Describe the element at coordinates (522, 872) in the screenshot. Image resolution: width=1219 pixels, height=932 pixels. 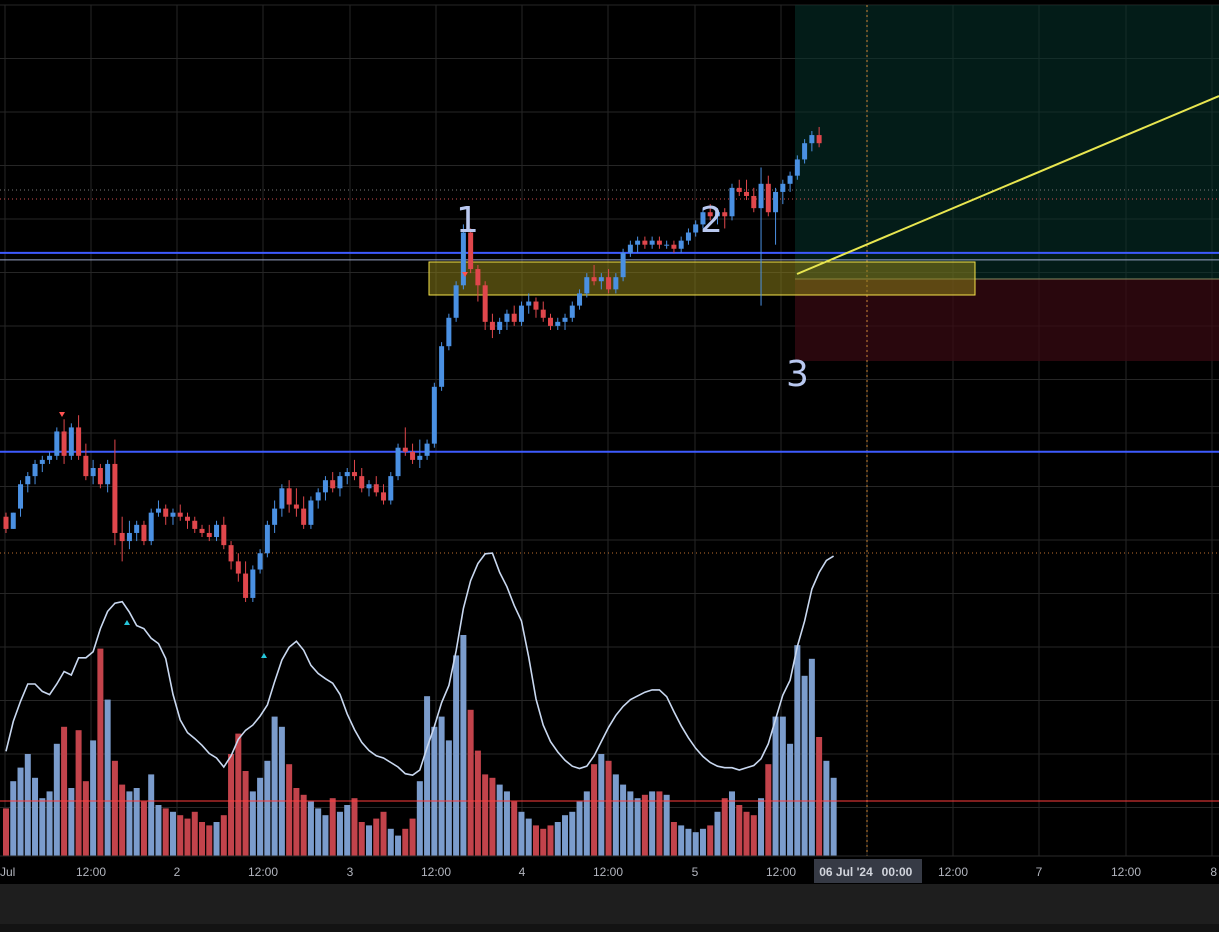
I see `time-label: 4` at that location.